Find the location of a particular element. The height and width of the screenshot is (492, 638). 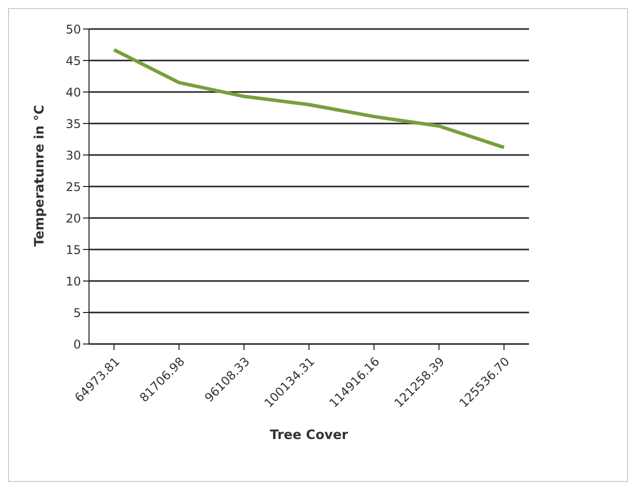

y-tick-label: 20 is located at coordinates (73, 218).